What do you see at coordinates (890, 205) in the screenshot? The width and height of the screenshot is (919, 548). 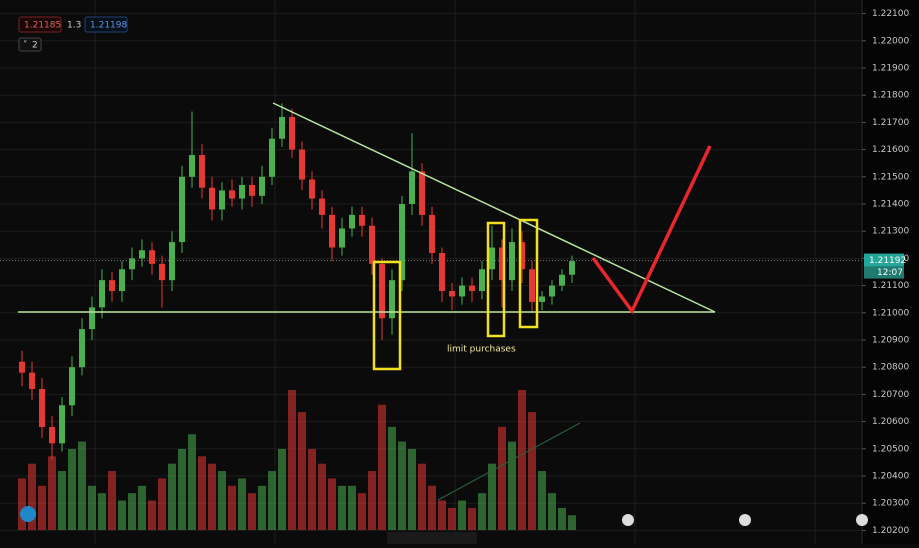 I see `y-tick-label: 1.21400` at bounding box center [890, 205].